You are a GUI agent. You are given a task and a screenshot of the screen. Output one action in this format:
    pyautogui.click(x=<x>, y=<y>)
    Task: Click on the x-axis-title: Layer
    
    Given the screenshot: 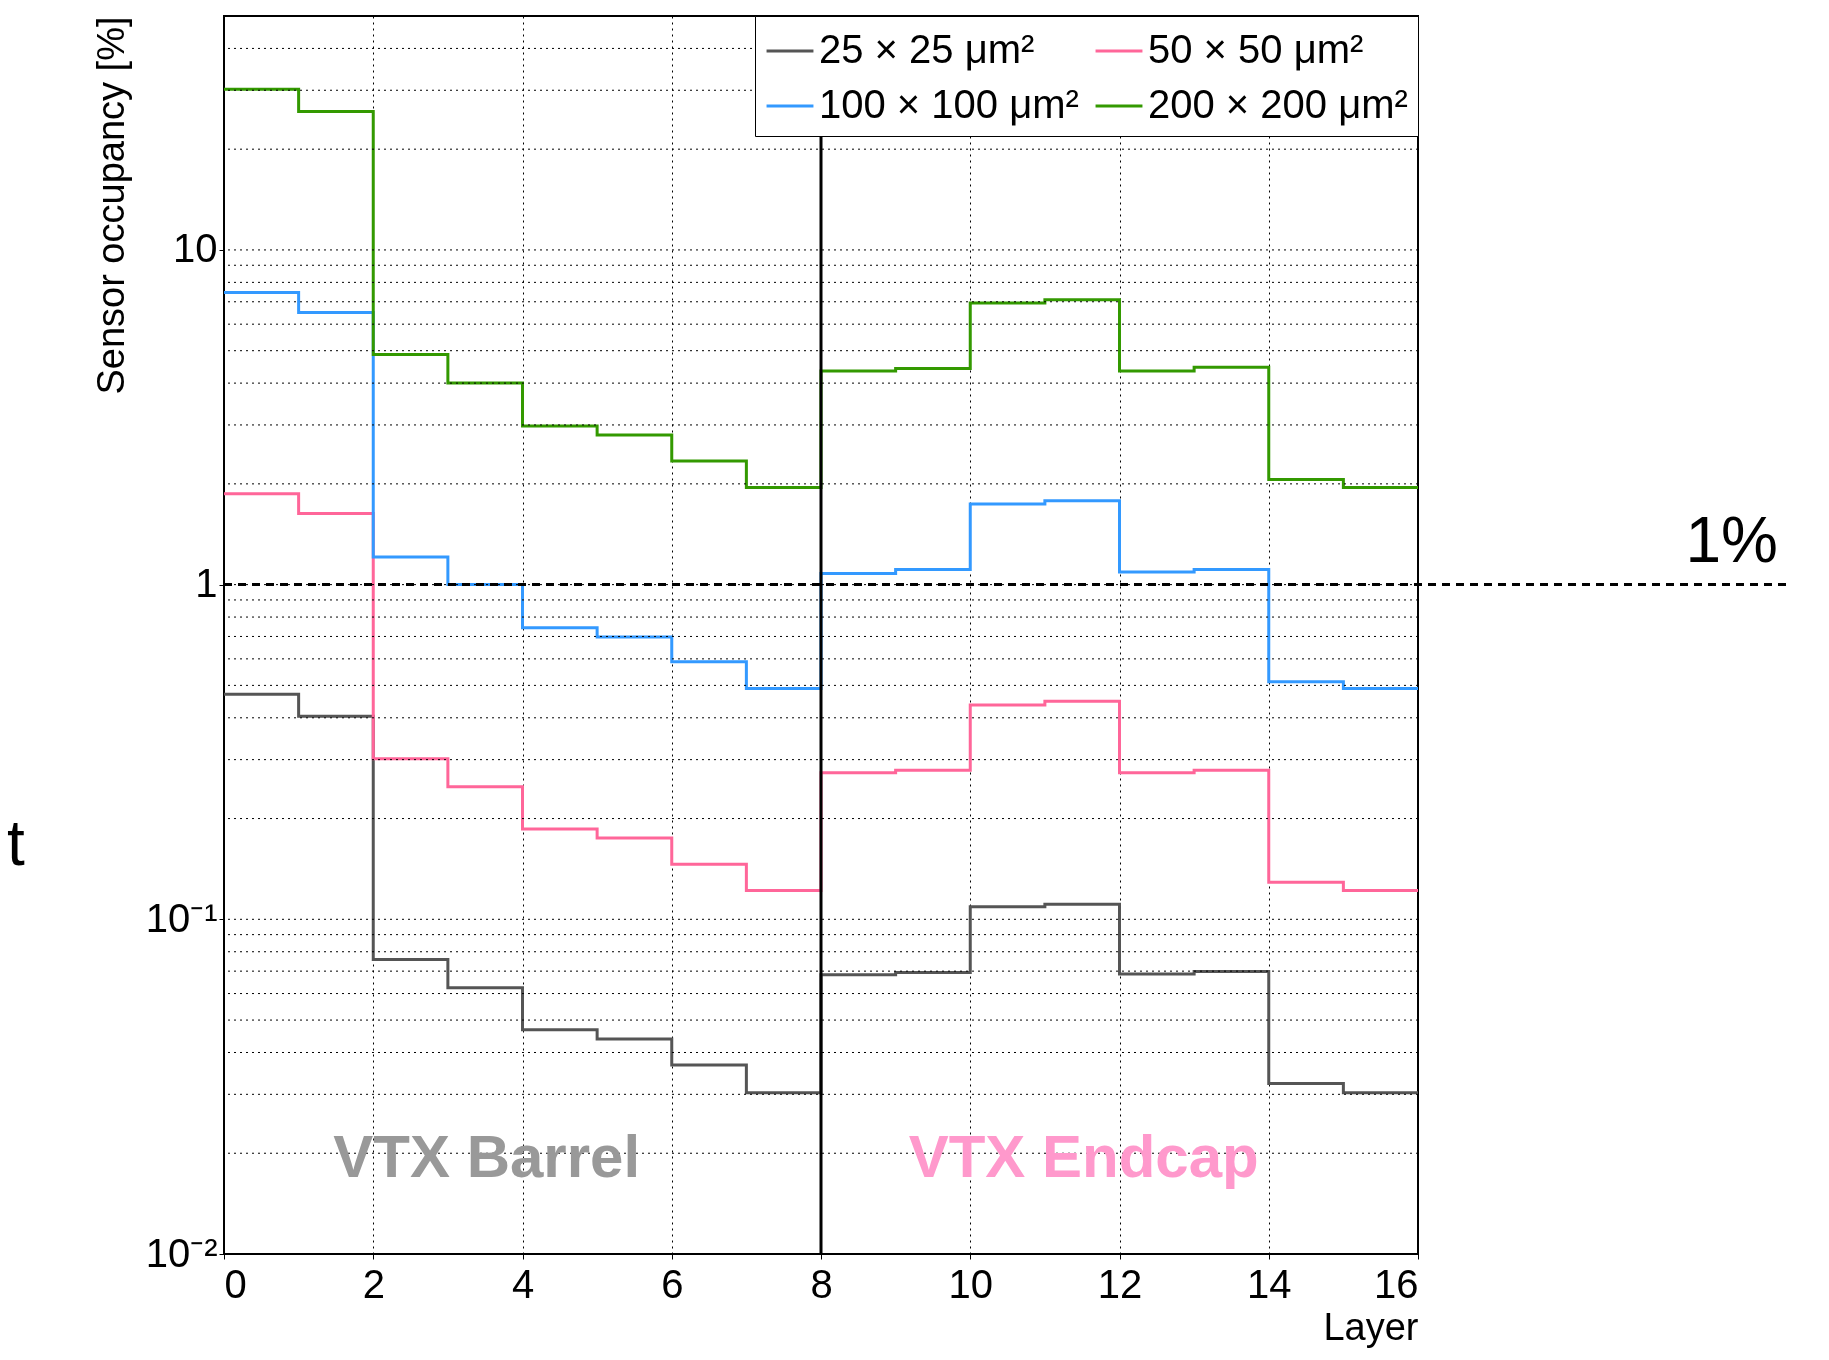 What is the action you would take?
    pyautogui.click(x=1371, y=1326)
    